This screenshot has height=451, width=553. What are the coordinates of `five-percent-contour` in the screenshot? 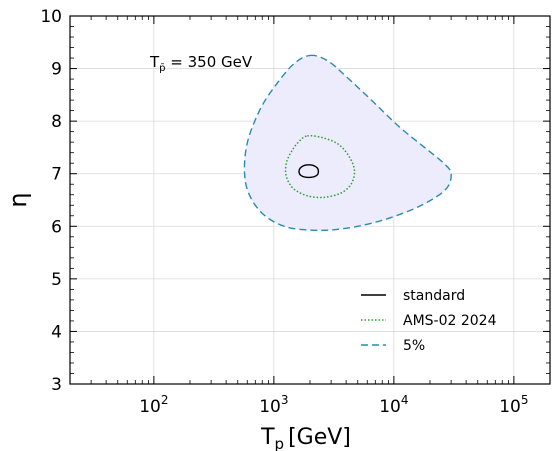 It's located at (347, 143).